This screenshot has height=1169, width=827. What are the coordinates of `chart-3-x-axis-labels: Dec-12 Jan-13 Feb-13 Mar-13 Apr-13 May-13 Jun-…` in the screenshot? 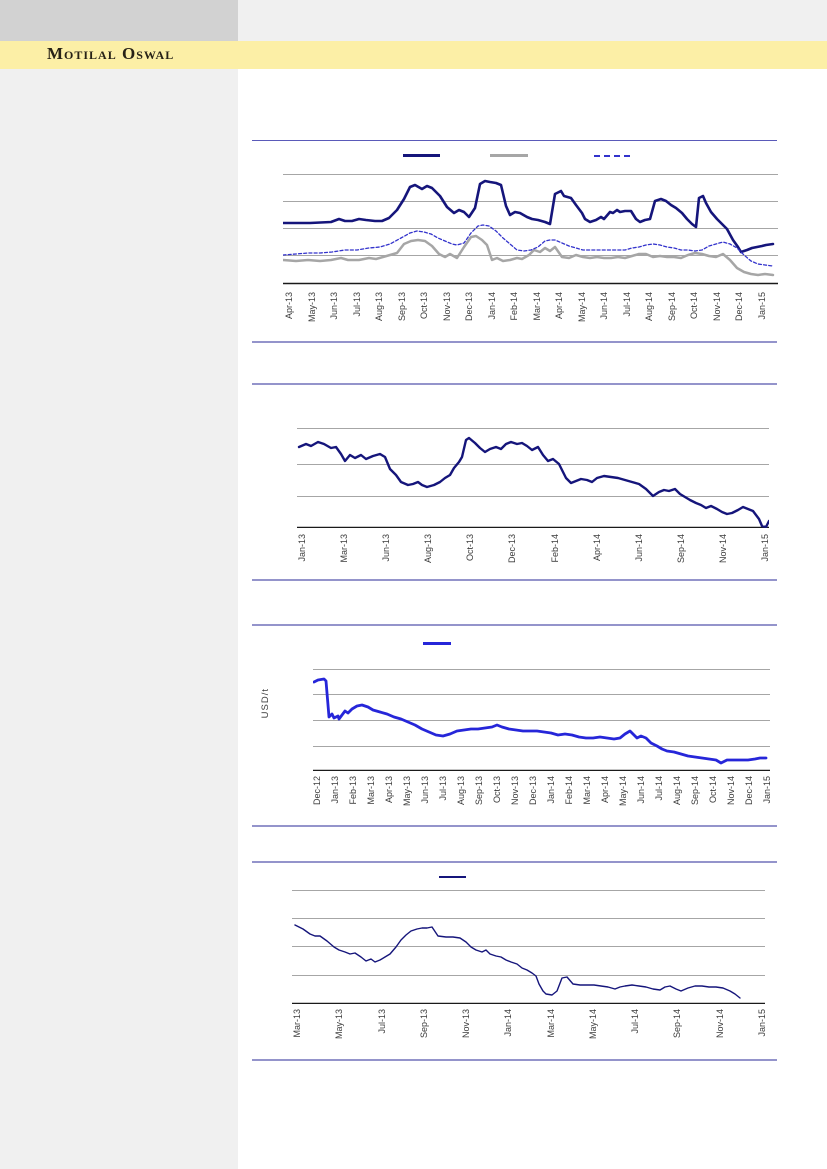 It's located at (542, 798).